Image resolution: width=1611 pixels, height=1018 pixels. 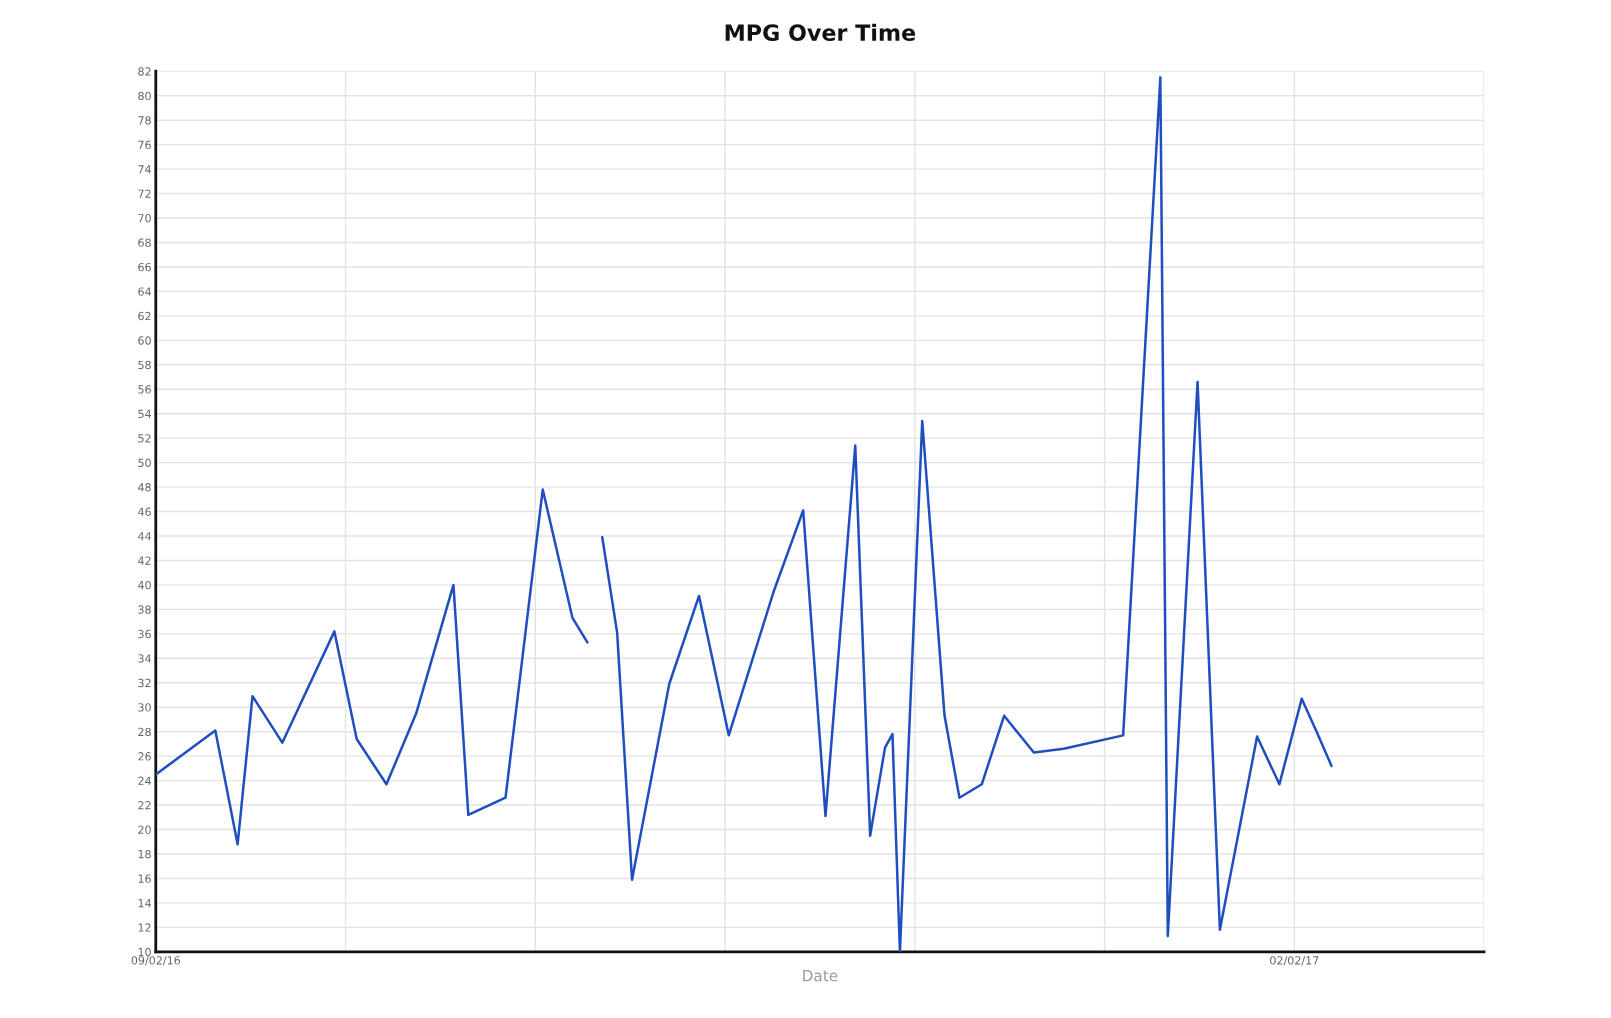 I want to click on y-tick-label: 64, so click(x=144, y=291).